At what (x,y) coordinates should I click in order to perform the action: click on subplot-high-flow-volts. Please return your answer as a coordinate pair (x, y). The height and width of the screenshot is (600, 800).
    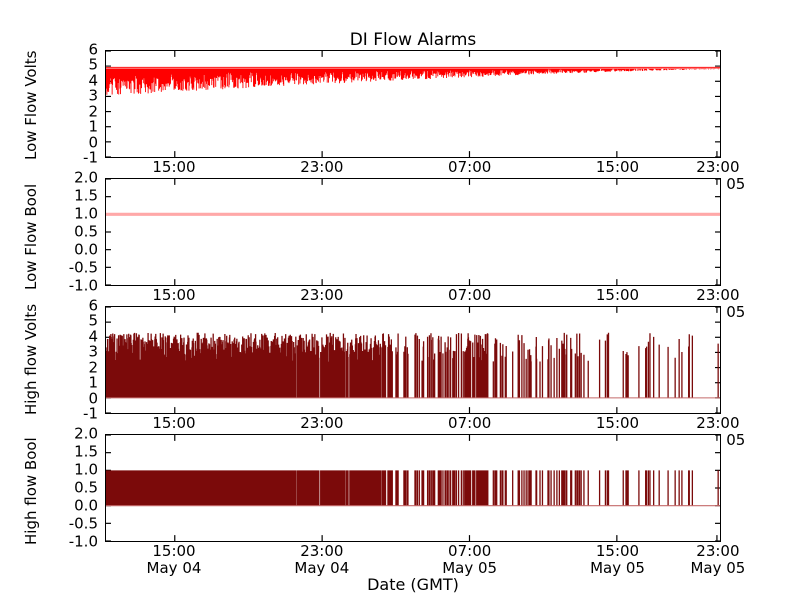
    Looking at the image, I should click on (413, 360).